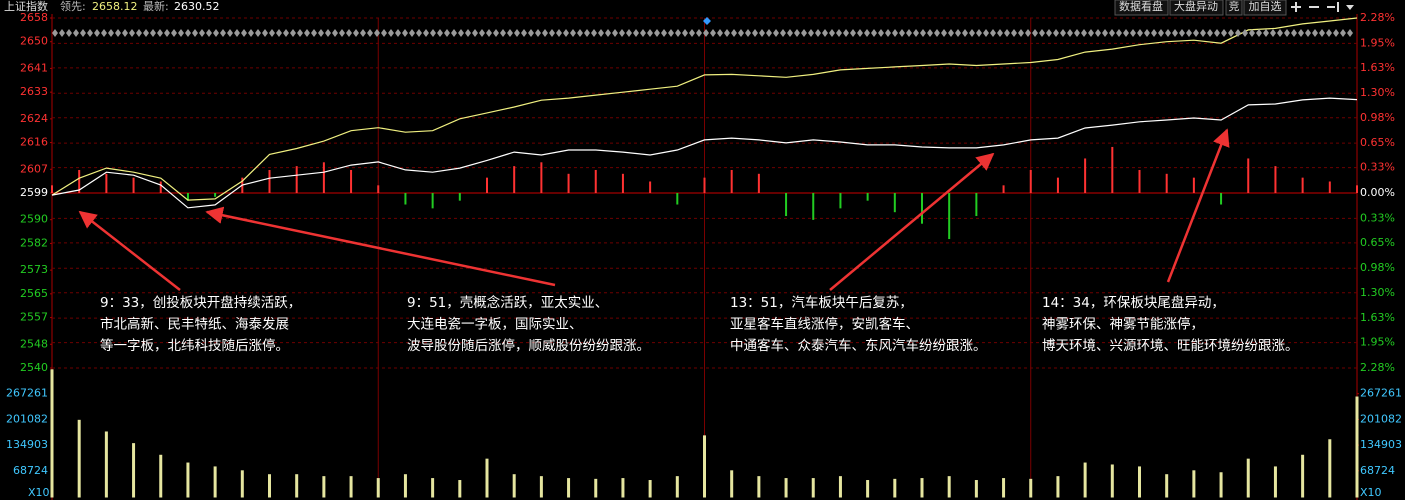  Describe the element at coordinates (26, 6) in the screenshot. I see `header-title: 上证指数` at that location.